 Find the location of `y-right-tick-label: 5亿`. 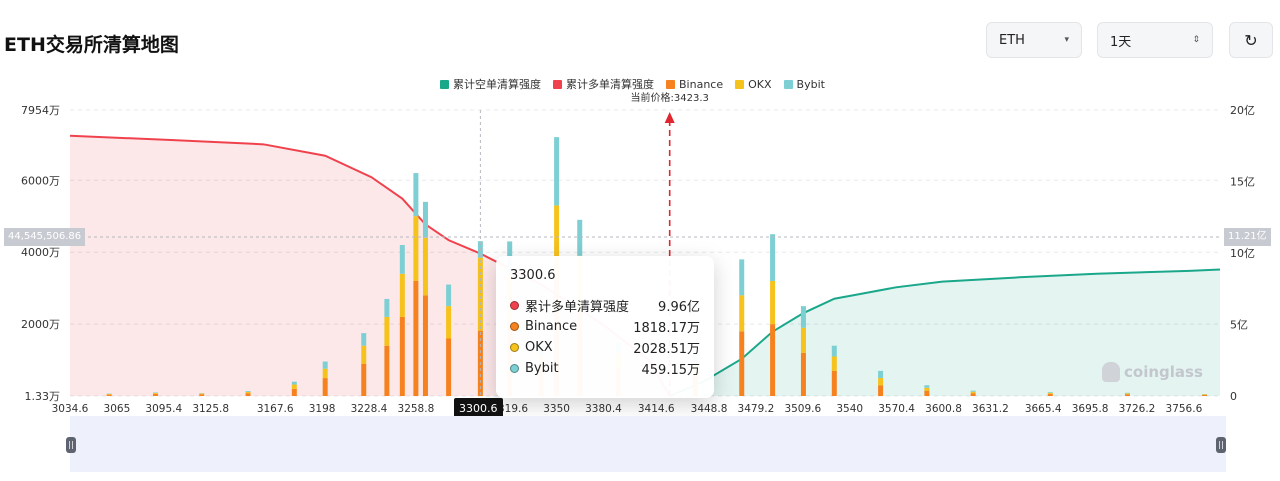

y-right-tick-label: 5亿 is located at coordinates (1239, 325).